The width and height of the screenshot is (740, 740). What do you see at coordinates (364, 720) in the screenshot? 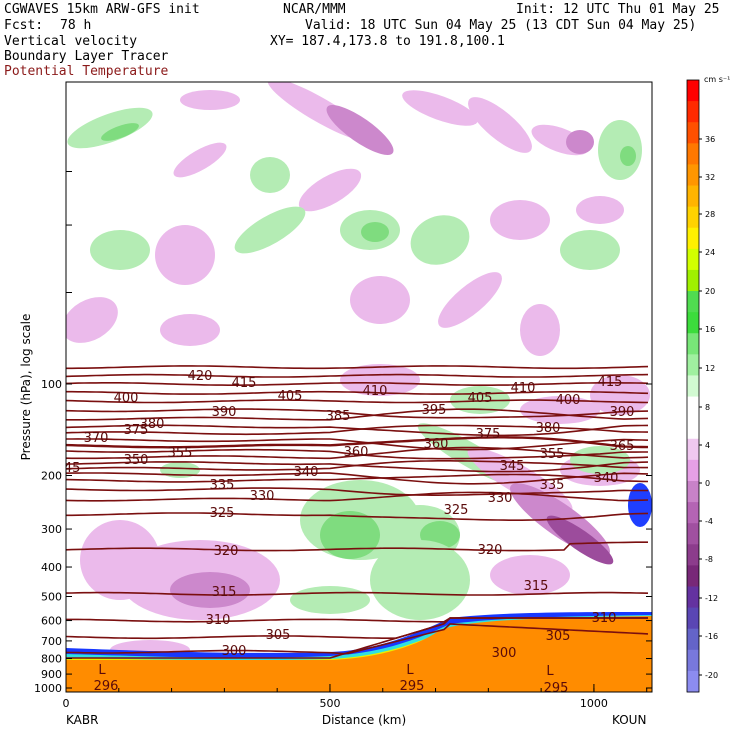
I see `x-axis-title: Distance (km)` at bounding box center [364, 720].